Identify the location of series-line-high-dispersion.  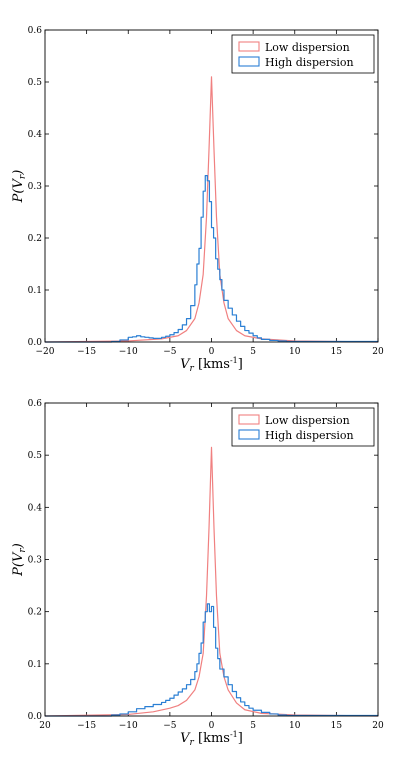
(212, 660).